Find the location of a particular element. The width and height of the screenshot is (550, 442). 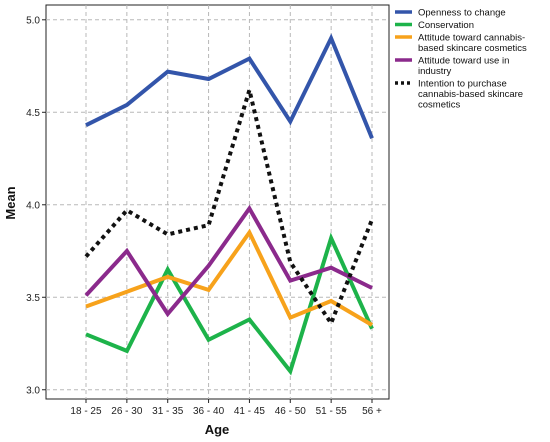

x-tick-label: 31 - 35 is located at coordinates (168, 411).